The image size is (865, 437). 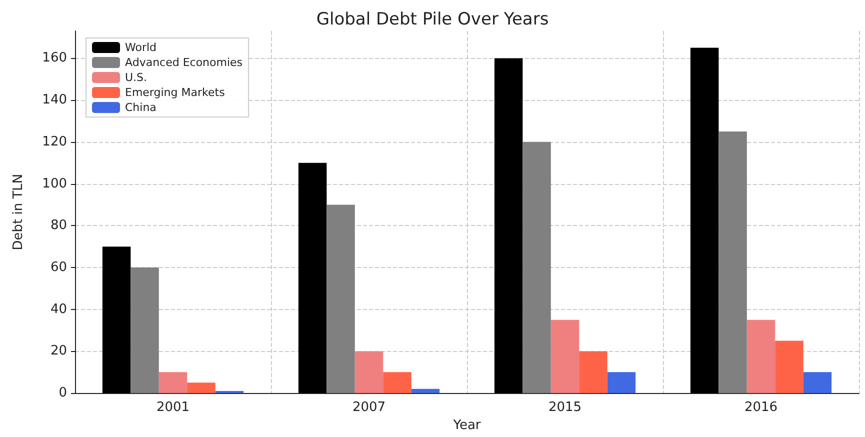 I want to click on y-tick-label: 140, so click(x=54, y=100).